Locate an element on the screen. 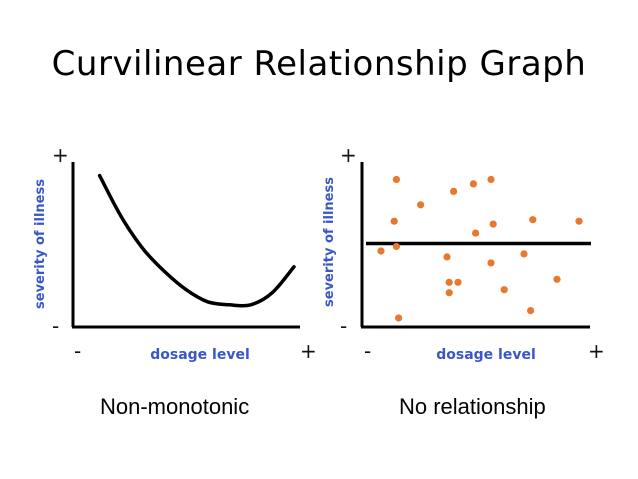  scatter-points is located at coordinates (480, 248).